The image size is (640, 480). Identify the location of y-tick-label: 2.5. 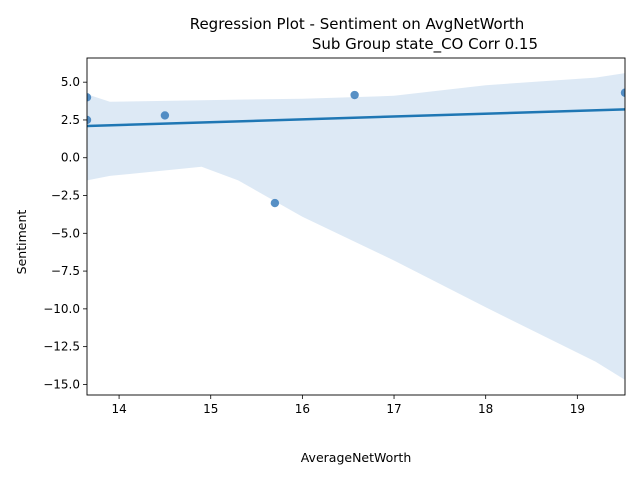
(70, 120).